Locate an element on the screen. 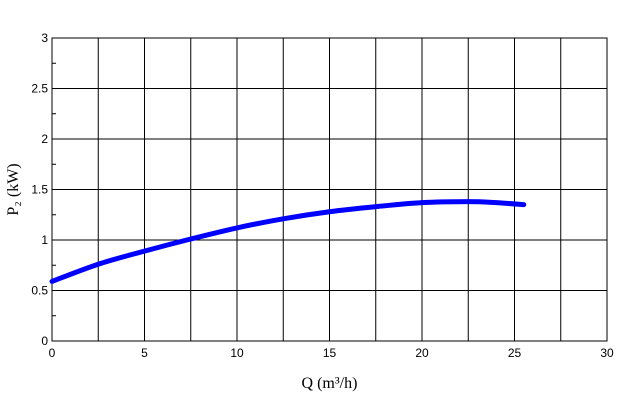  x-tick-labels: 0 5 10 15 20 25 30 is located at coordinates (331, 353).